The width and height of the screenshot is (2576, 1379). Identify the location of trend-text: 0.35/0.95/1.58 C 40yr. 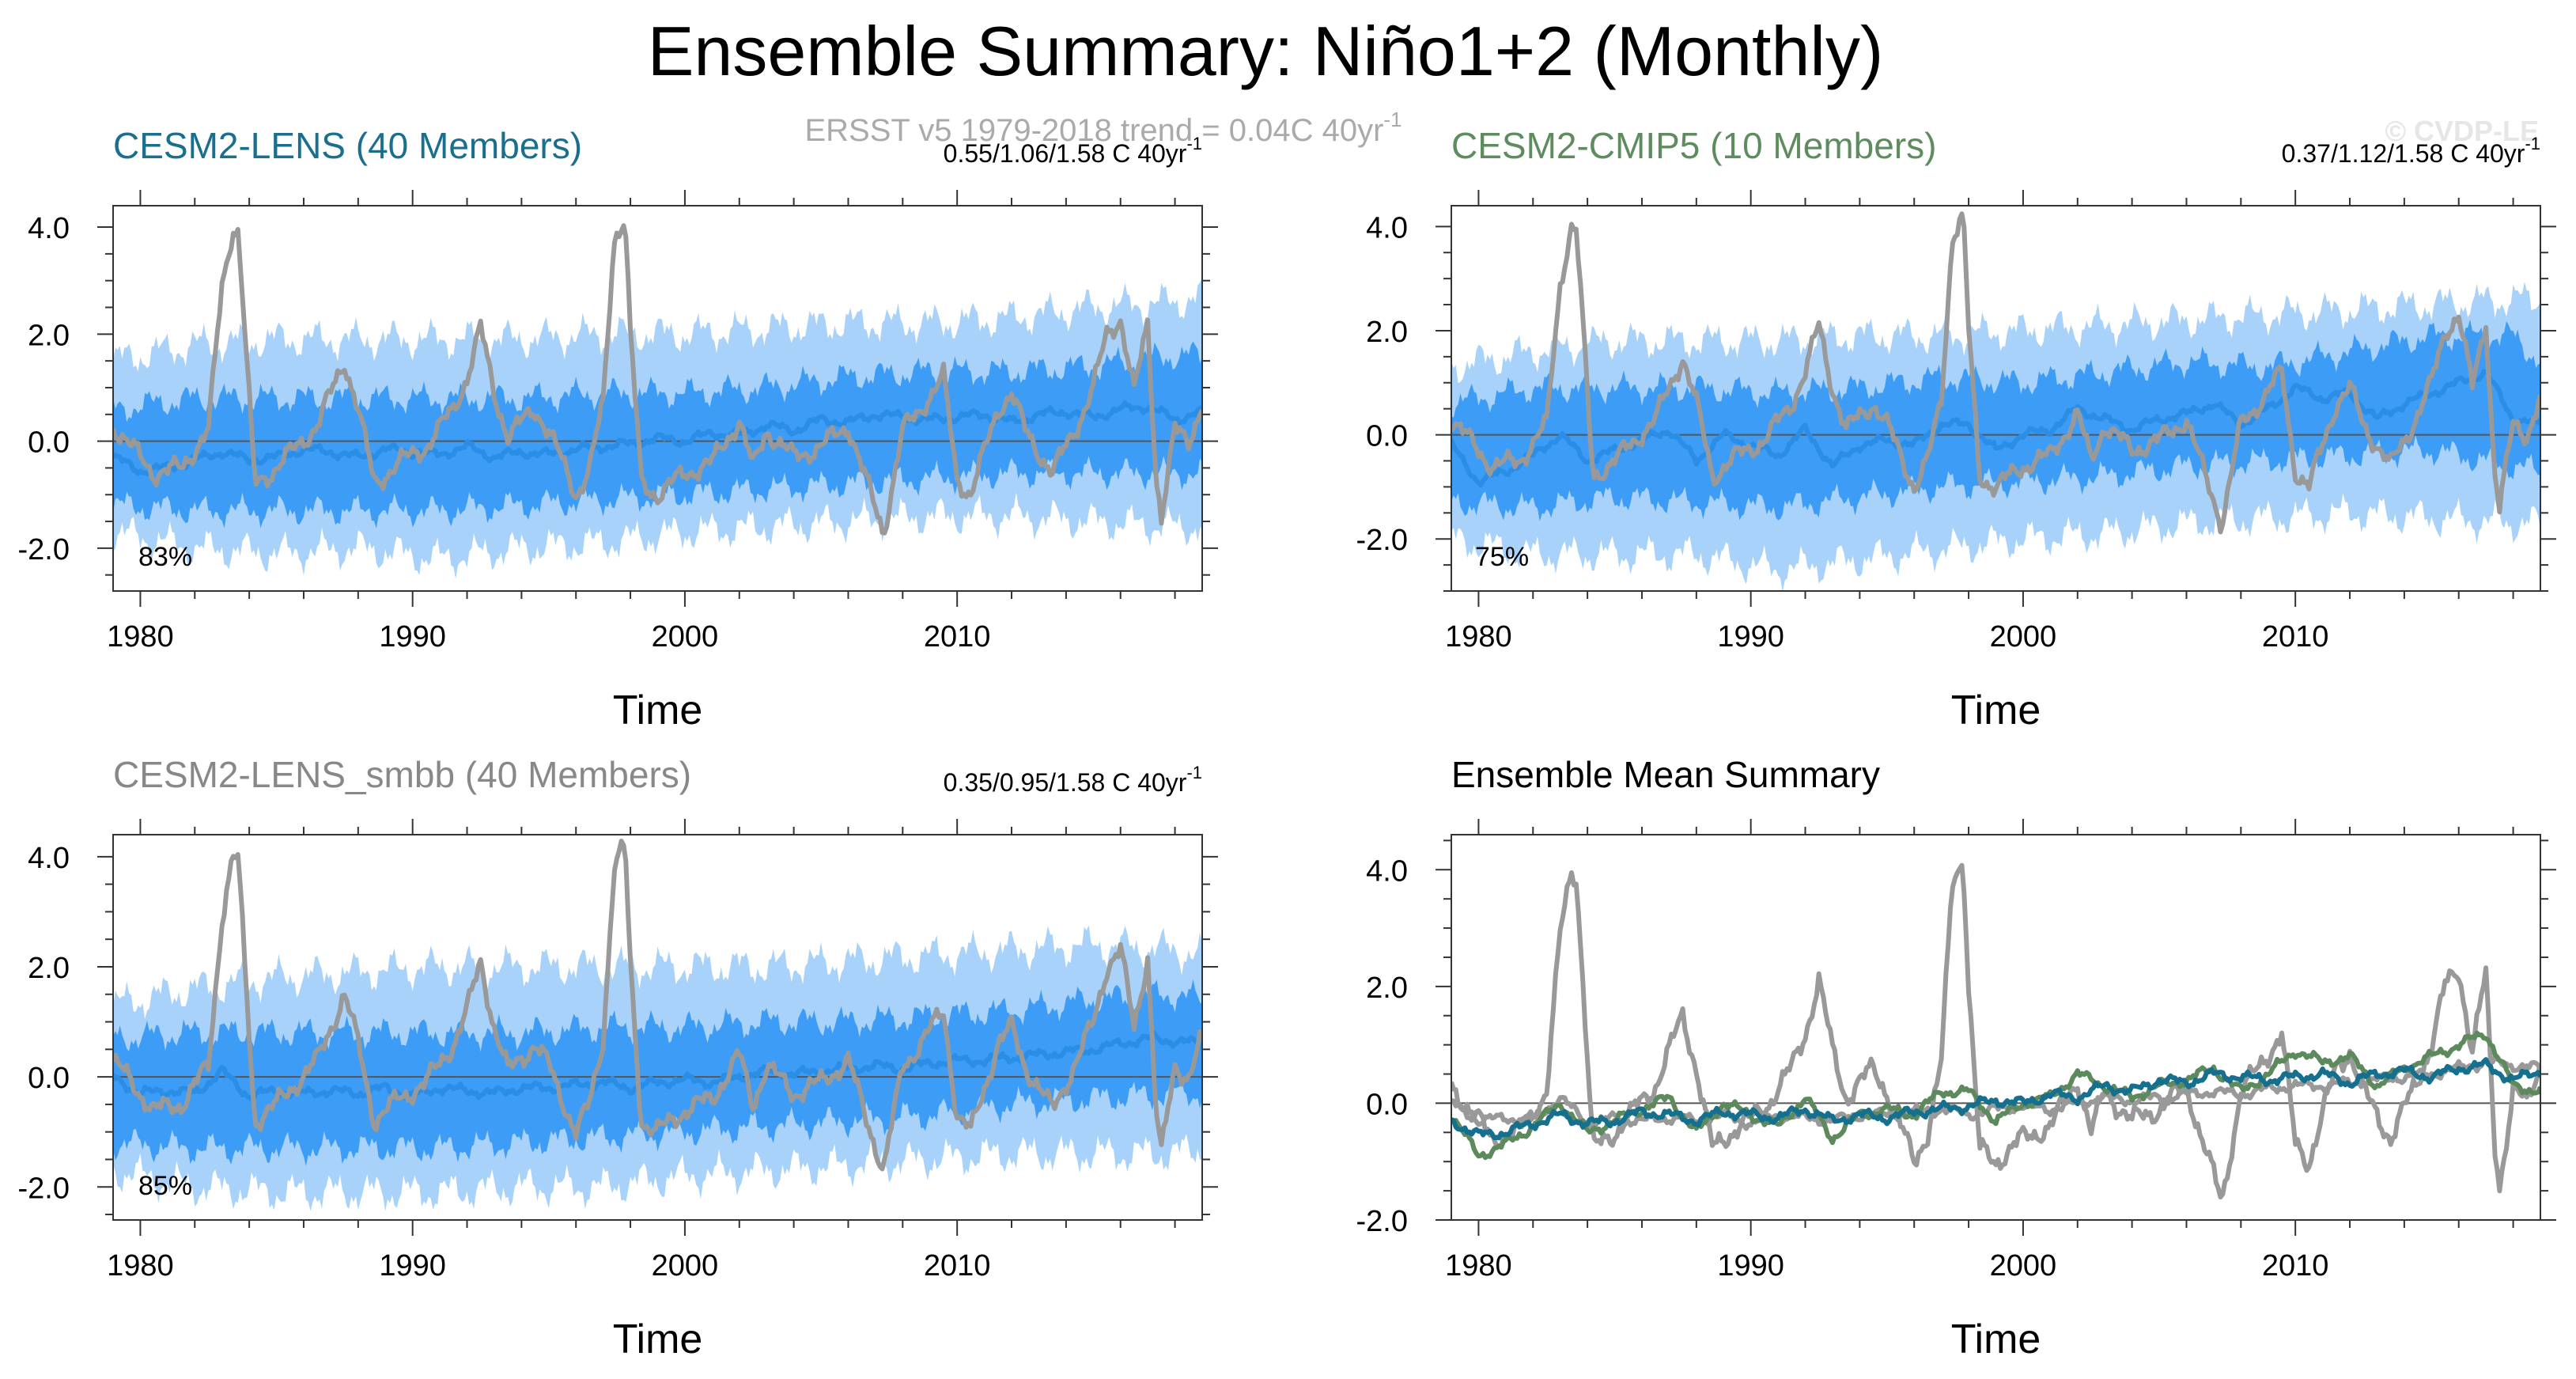
(1065, 782).